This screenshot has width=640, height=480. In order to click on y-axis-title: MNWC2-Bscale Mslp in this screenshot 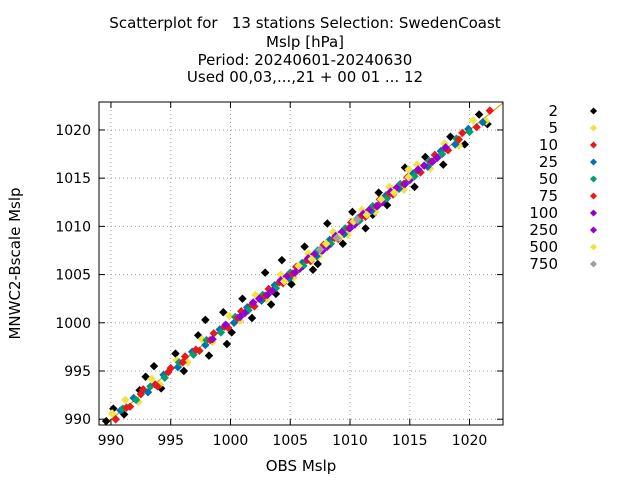, I will do `click(15, 263)`.